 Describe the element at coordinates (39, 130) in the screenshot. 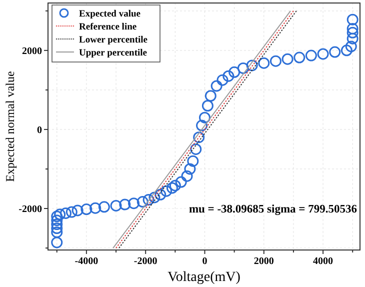

I see `y-tick-label: 0` at that location.